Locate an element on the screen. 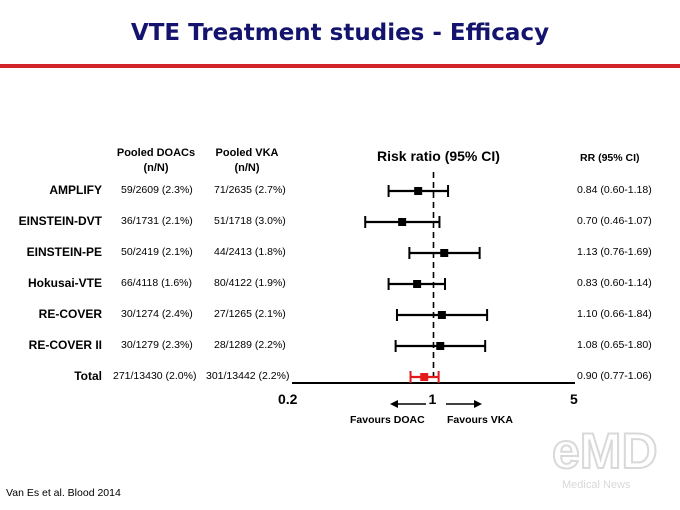  rr-ci-cell: 1.10 (0.66-1.84) is located at coordinates (614, 314).